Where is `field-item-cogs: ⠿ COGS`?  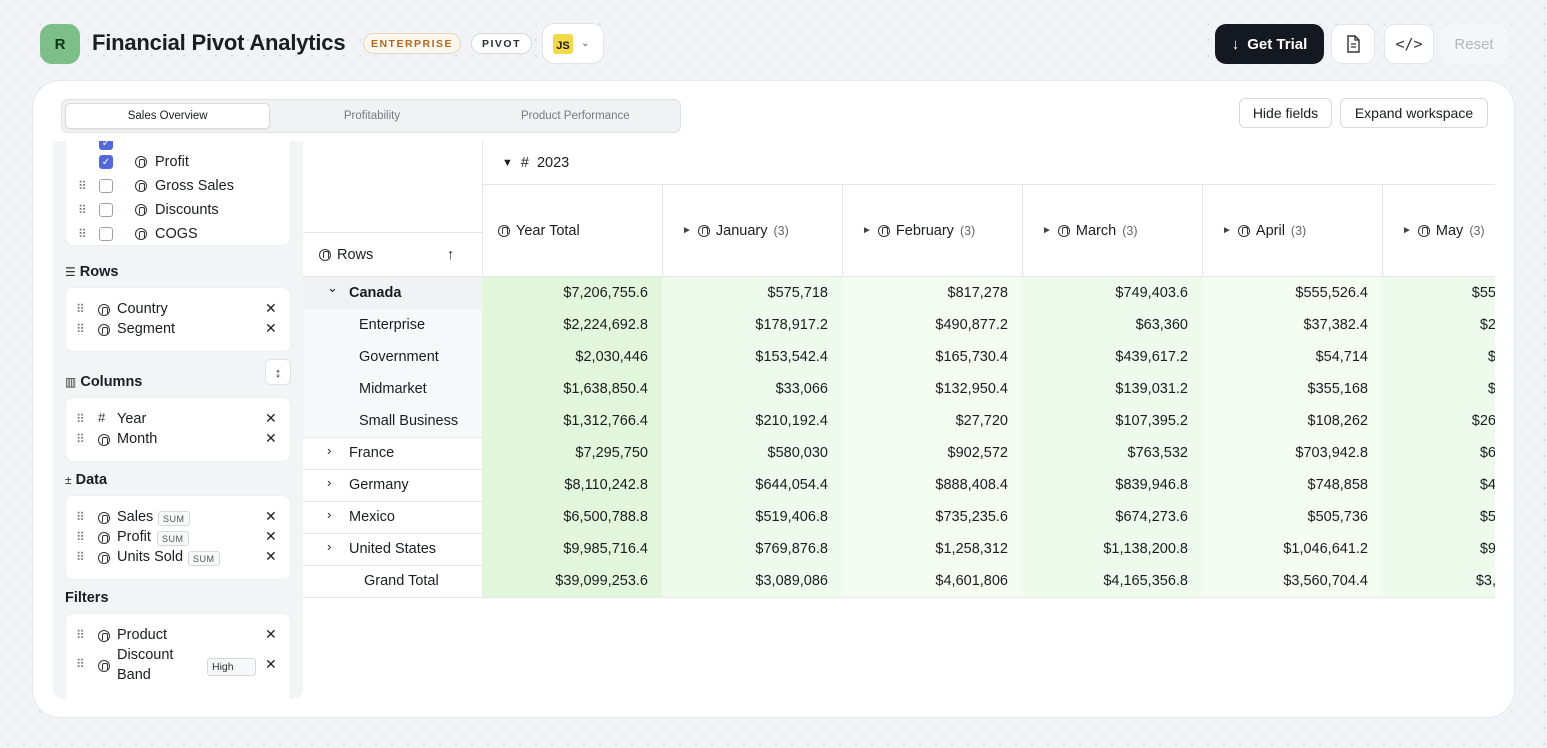
field-item-cogs: ⠿ COGS is located at coordinates (179, 234).